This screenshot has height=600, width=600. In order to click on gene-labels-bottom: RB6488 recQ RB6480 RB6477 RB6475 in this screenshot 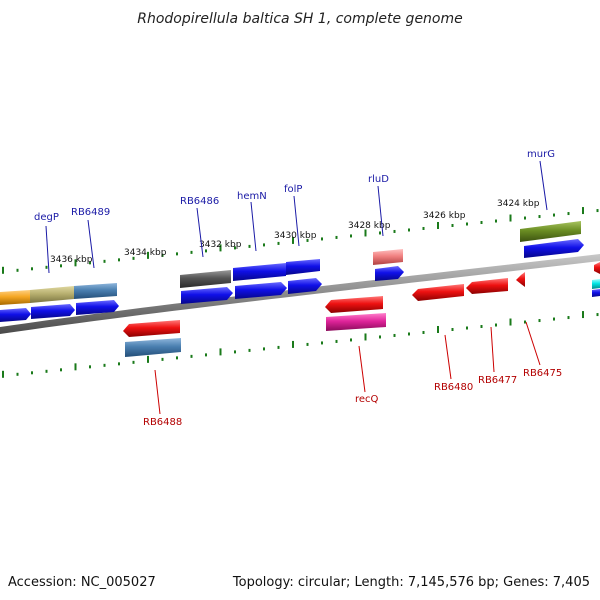, I will do `click(352, 398)`.